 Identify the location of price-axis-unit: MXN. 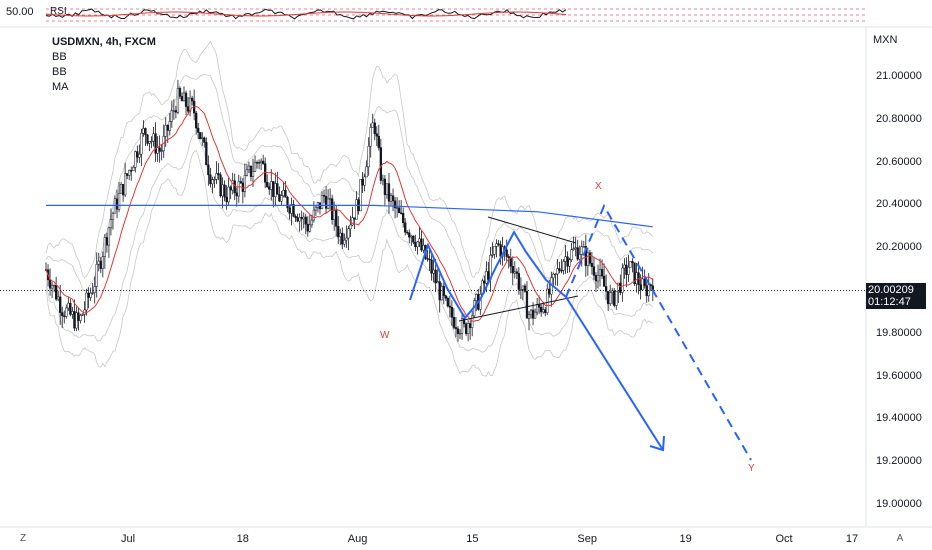
(885, 40).